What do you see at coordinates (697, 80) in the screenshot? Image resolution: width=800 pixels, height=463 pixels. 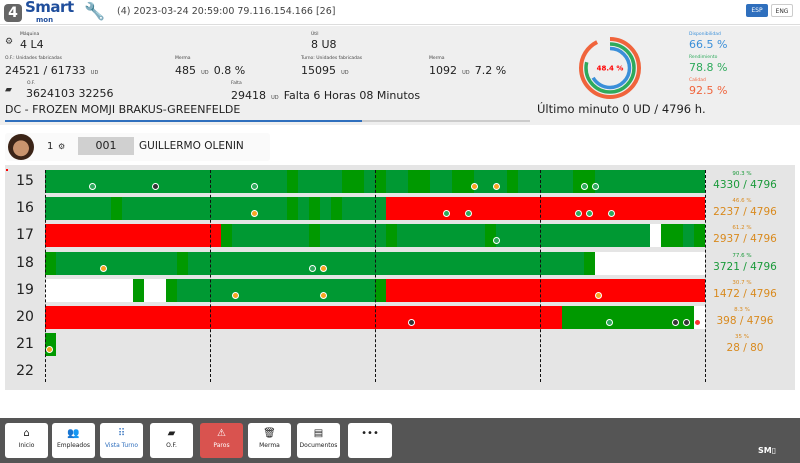 I see `calidad-label: Calidad` at bounding box center [697, 80].